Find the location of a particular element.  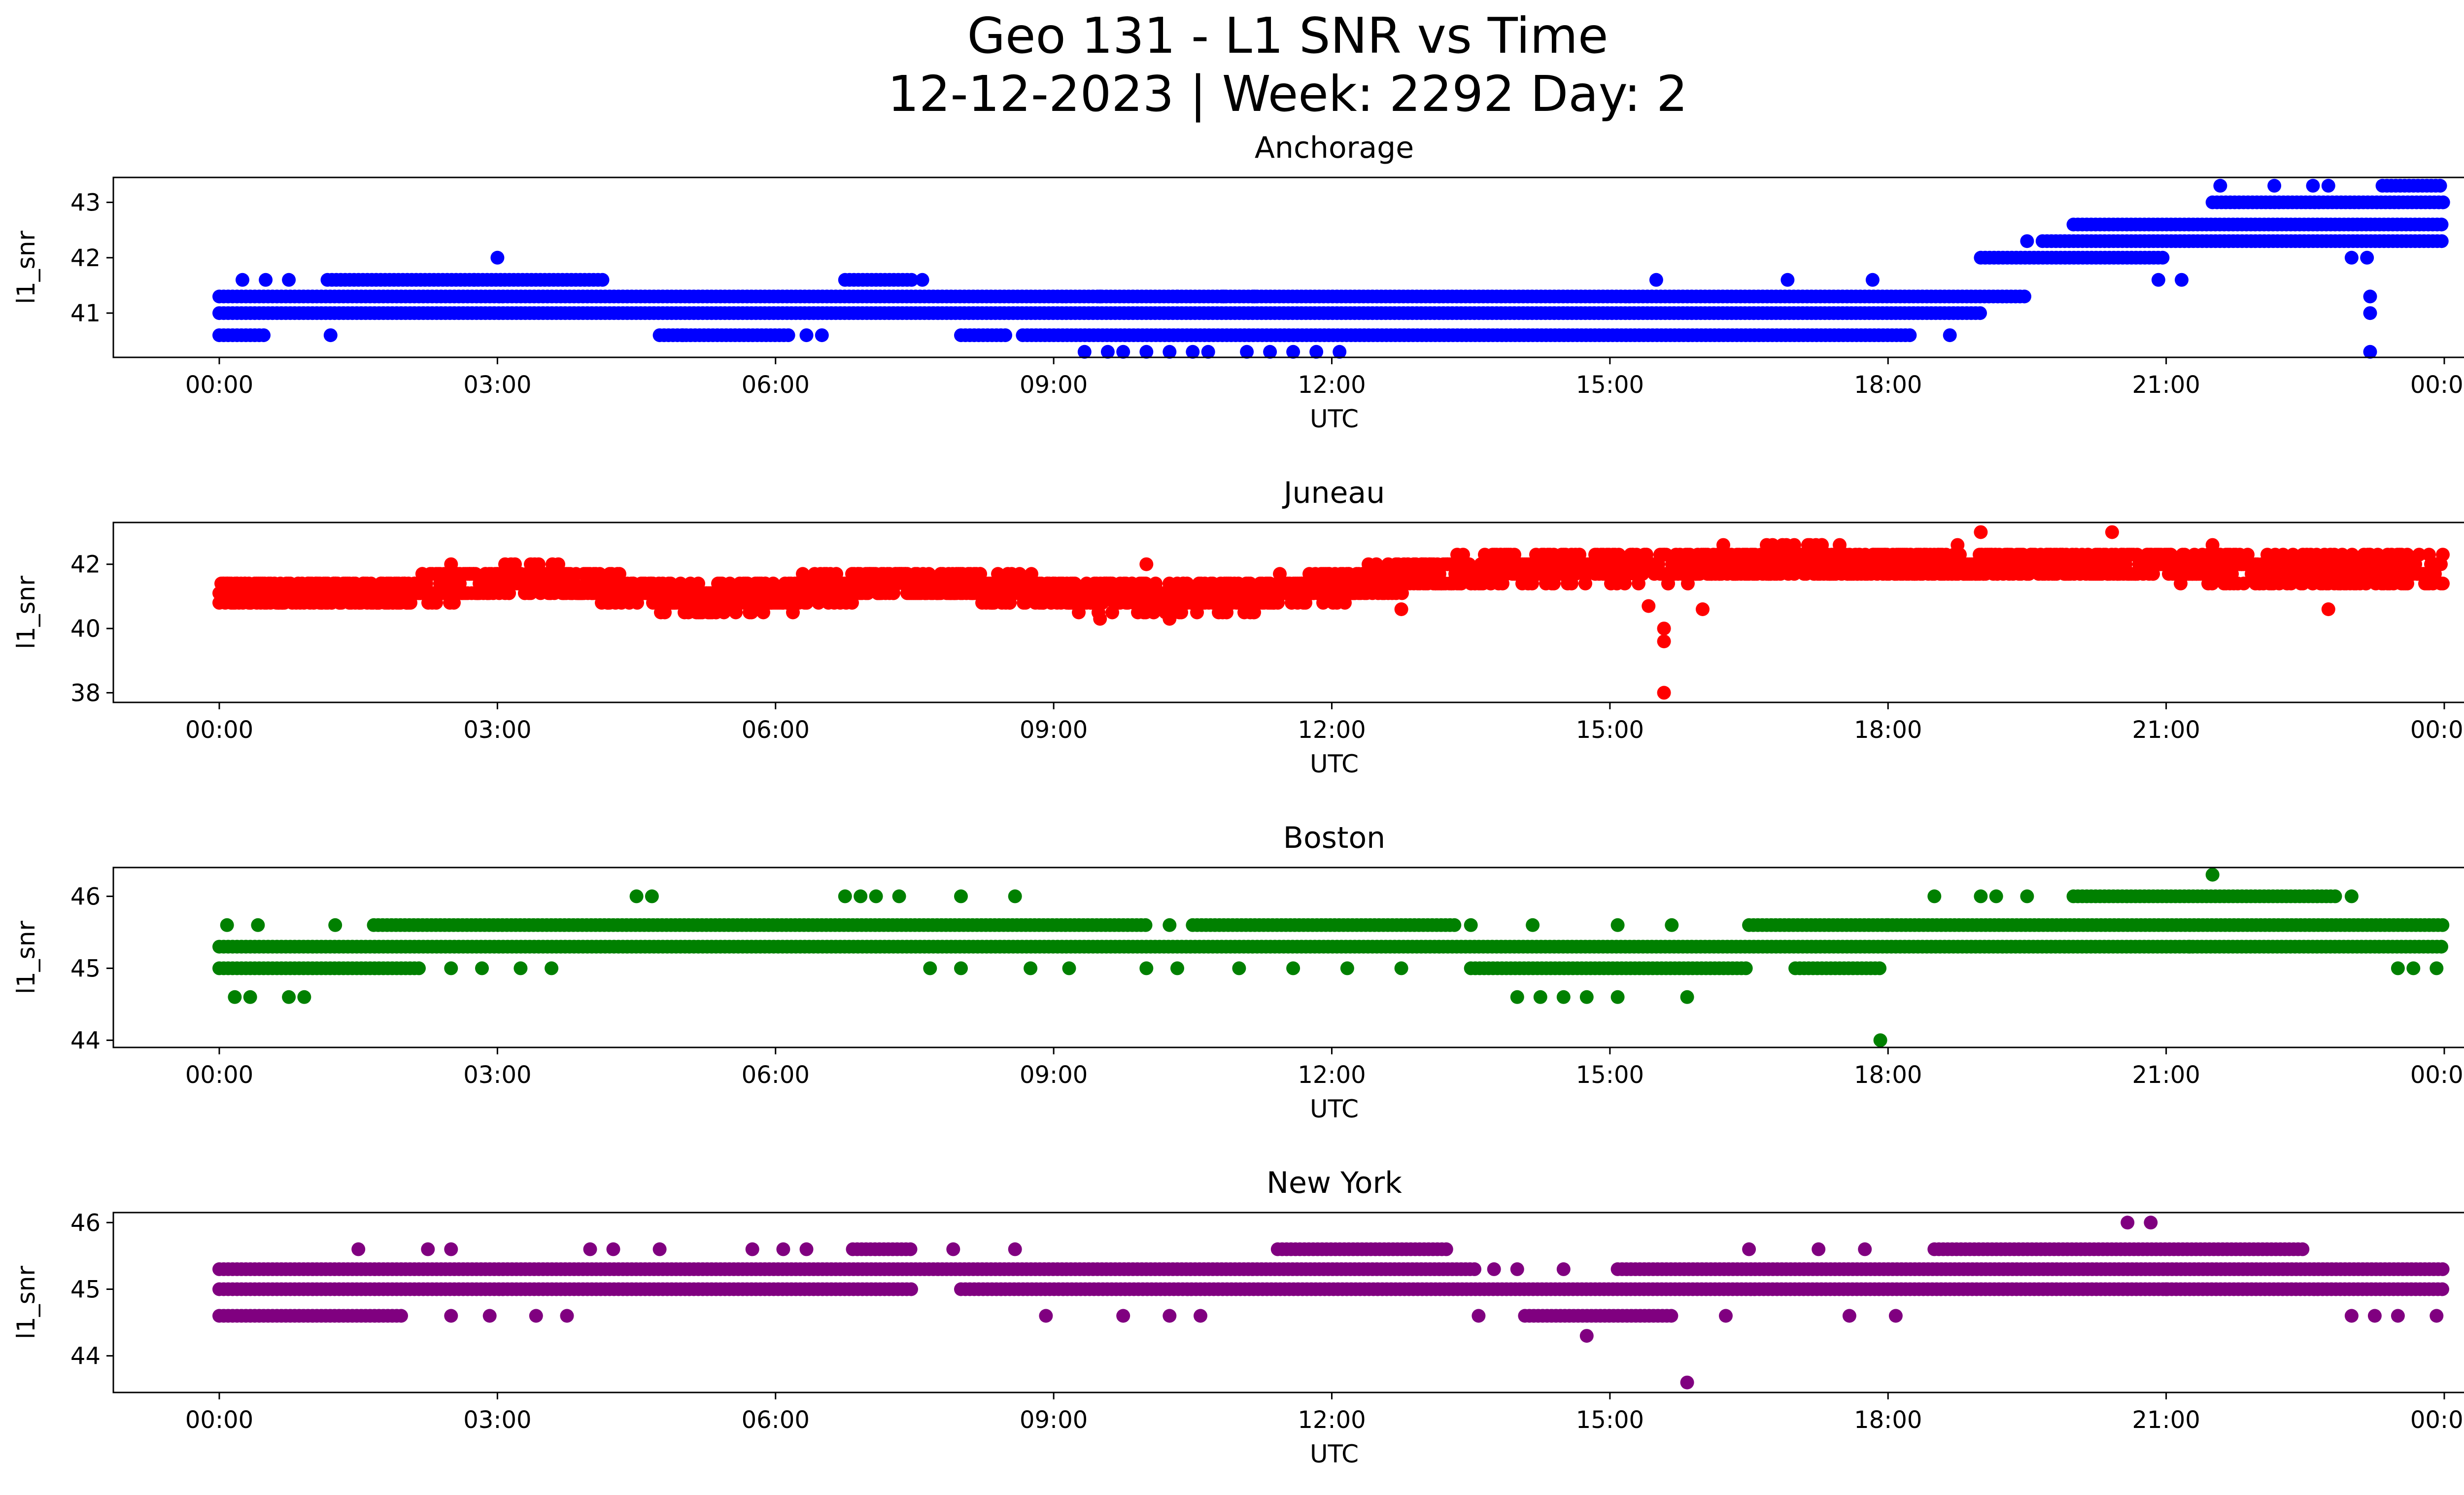

subplot-title: New York is located at coordinates (1334, 1184).